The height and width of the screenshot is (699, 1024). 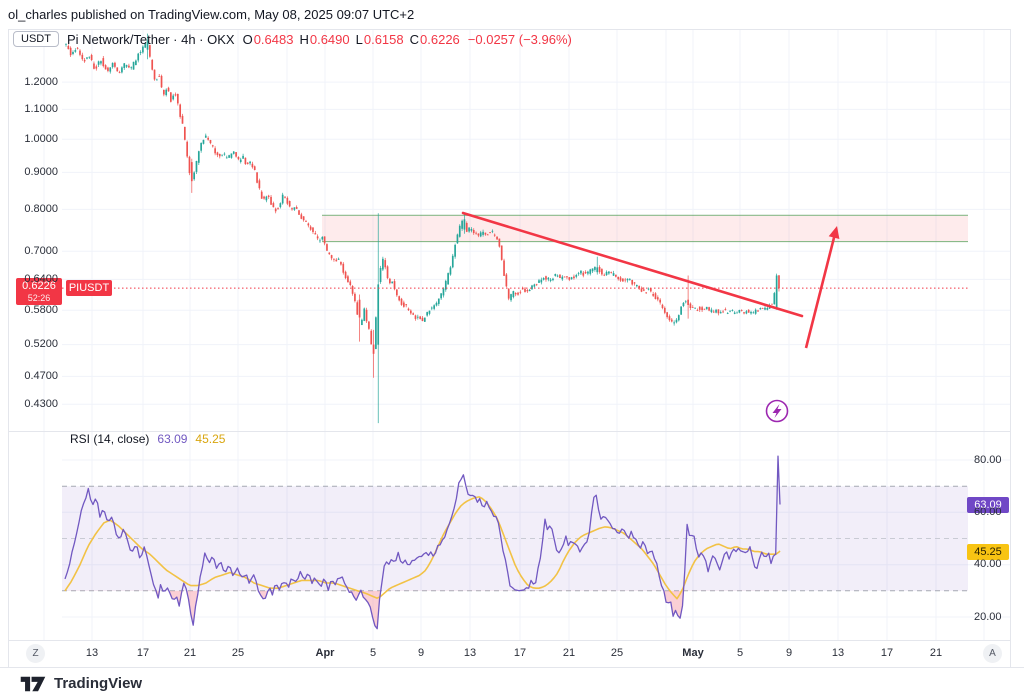 What do you see at coordinates (41, 81) in the screenshot?
I see `price-axis-tick: 1.2000` at bounding box center [41, 81].